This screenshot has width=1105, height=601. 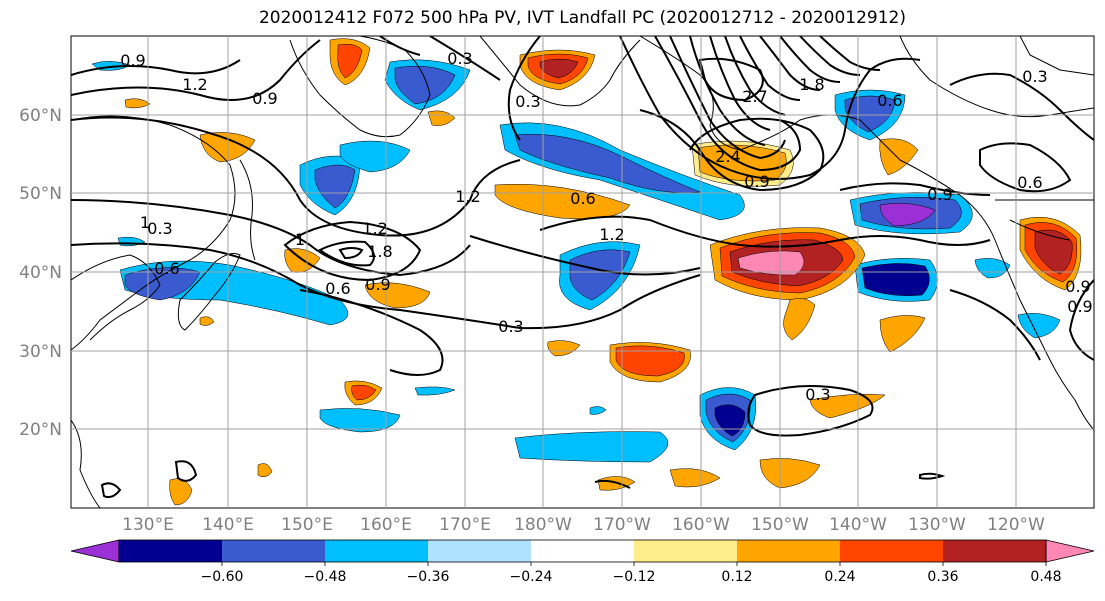 I want to click on lon-label: 160°E, so click(x=386, y=525).